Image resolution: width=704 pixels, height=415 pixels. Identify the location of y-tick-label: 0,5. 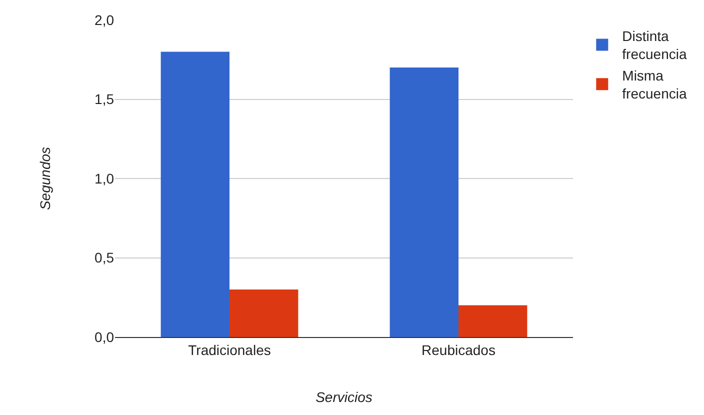
(104, 258).